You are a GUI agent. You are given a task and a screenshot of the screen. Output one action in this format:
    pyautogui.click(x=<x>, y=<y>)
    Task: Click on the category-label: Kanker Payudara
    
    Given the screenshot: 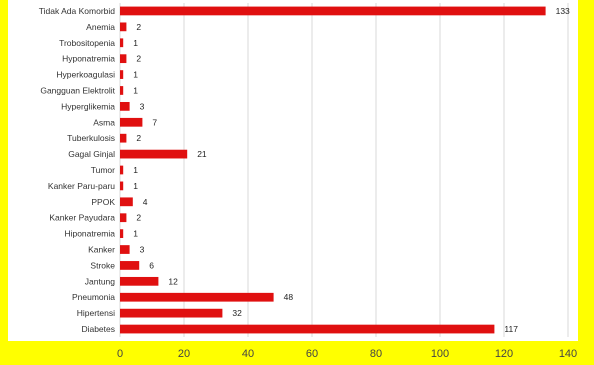 What is the action you would take?
    pyautogui.click(x=82, y=218)
    